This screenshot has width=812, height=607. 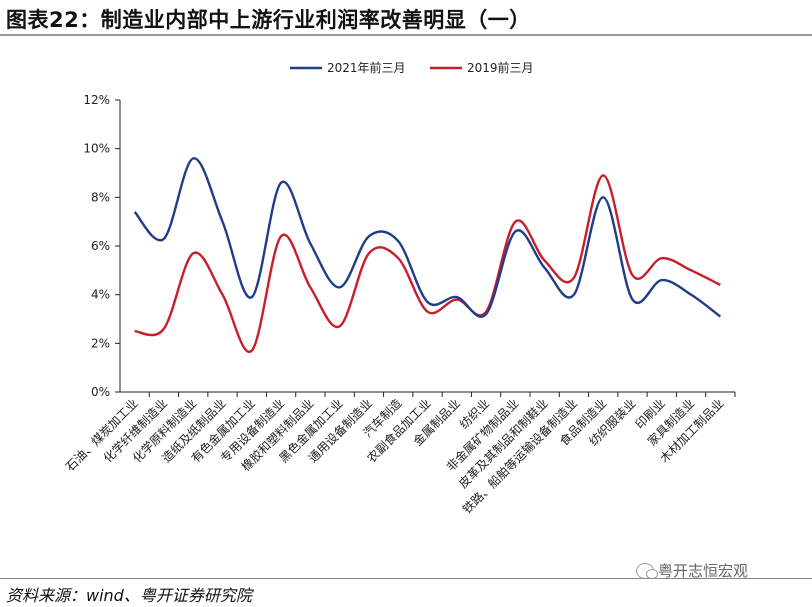 I want to click on legend-label-1: 2021年前三月, so click(x=366, y=67).